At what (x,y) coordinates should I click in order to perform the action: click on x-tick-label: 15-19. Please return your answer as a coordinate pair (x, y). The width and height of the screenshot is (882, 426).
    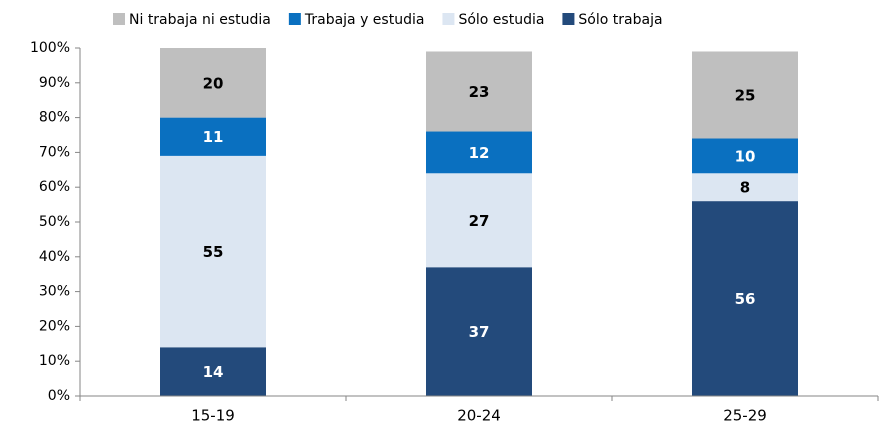
    Looking at the image, I should click on (213, 416).